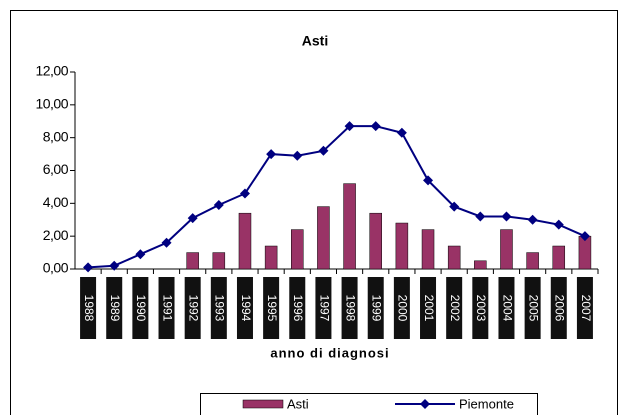  I want to click on x-tick-label: 1999, so click(377, 308).